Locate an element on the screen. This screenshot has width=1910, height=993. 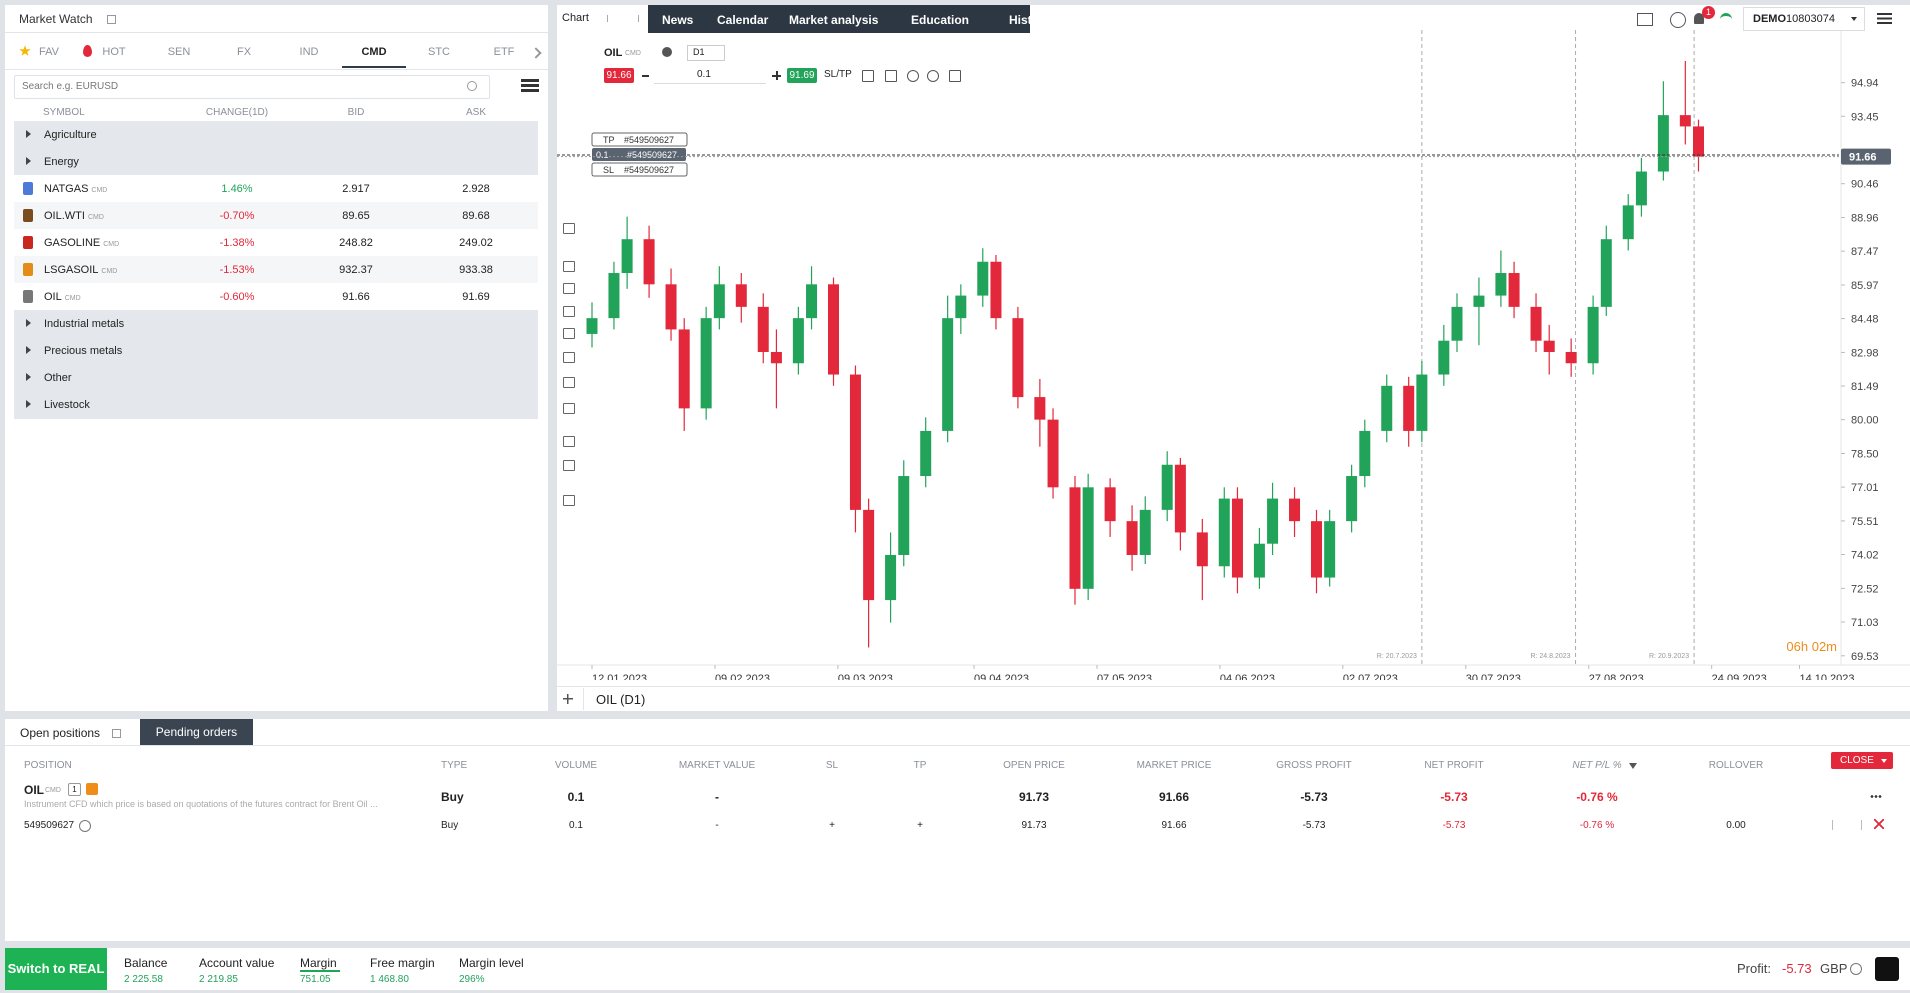
move-icon is located at coordinates (1678, 20).